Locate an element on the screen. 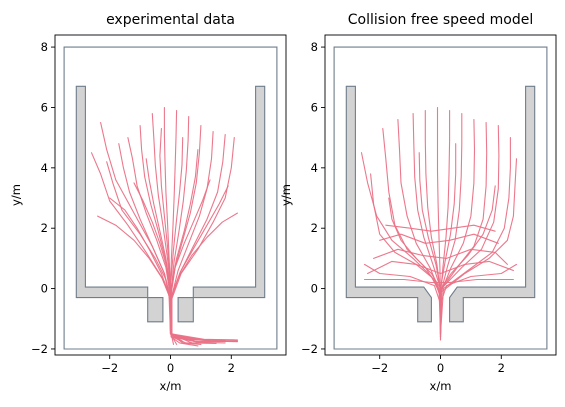 The width and height of the screenshot is (565, 407). chart-title: experimental data is located at coordinates (170, 20).